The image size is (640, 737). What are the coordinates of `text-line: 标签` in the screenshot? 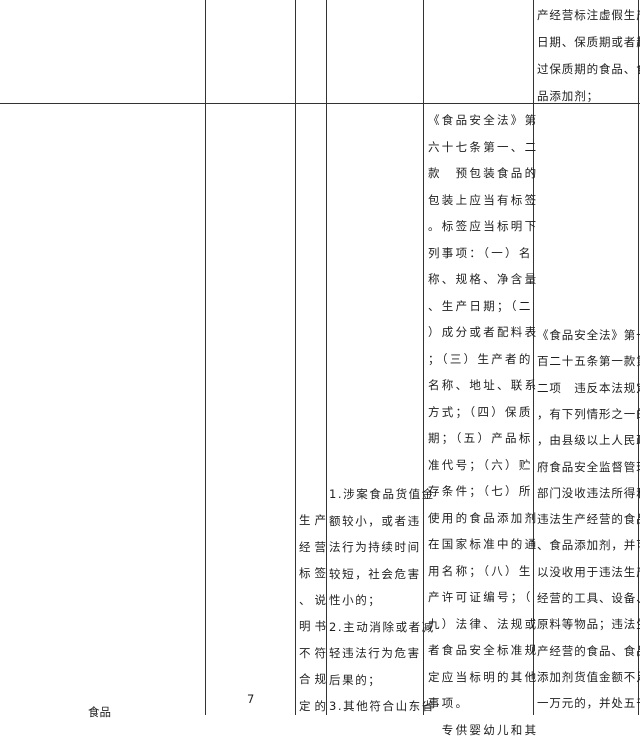 It's located at (314, 573).